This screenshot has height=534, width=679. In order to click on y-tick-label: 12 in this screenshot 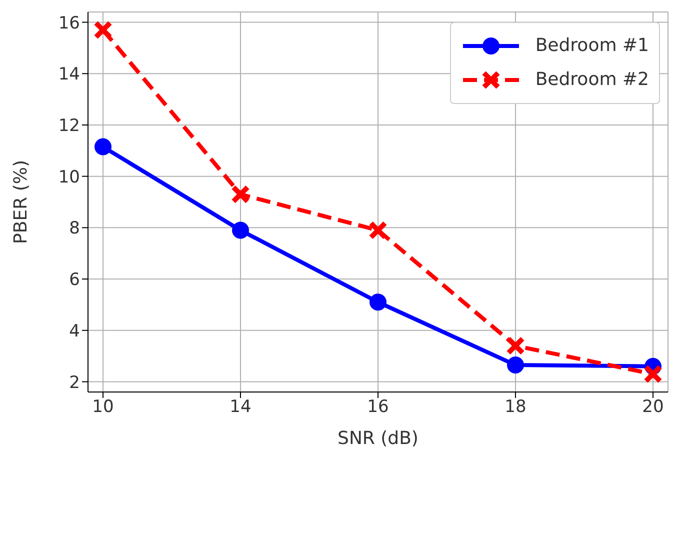, I will do `click(69, 126)`.